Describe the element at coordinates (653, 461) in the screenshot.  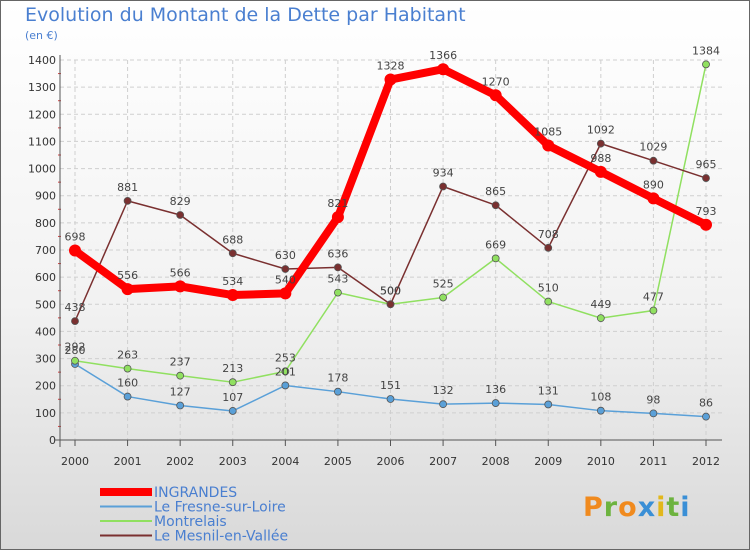
I see `x-tick-label: 2011` at that location.